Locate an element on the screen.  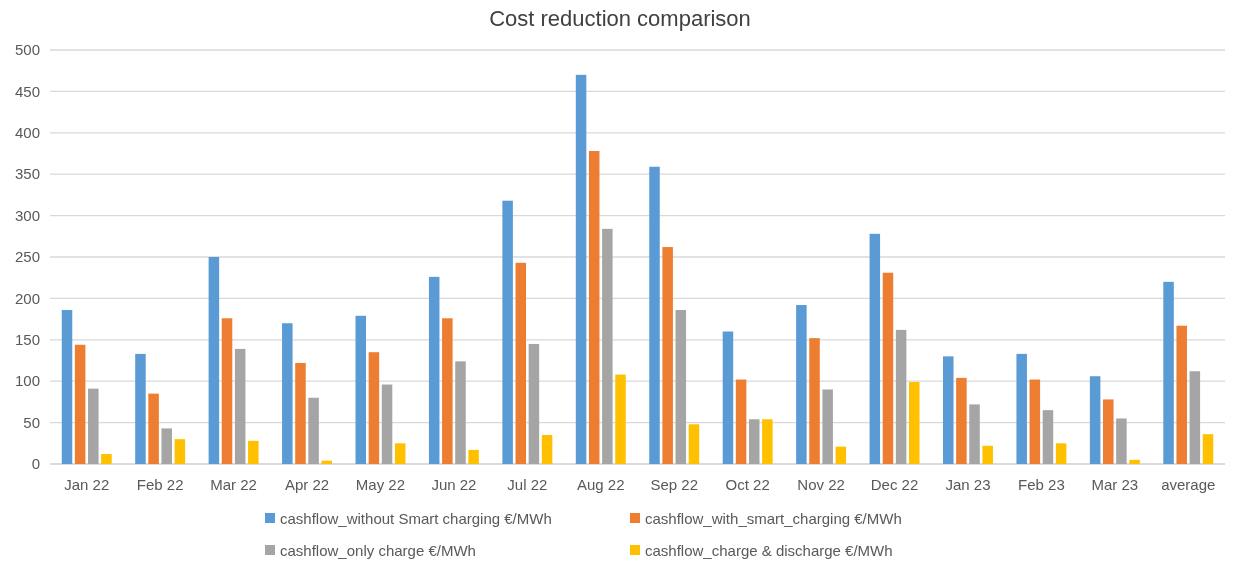
y-tick-label: 50 is located at coordinates (31, 422).